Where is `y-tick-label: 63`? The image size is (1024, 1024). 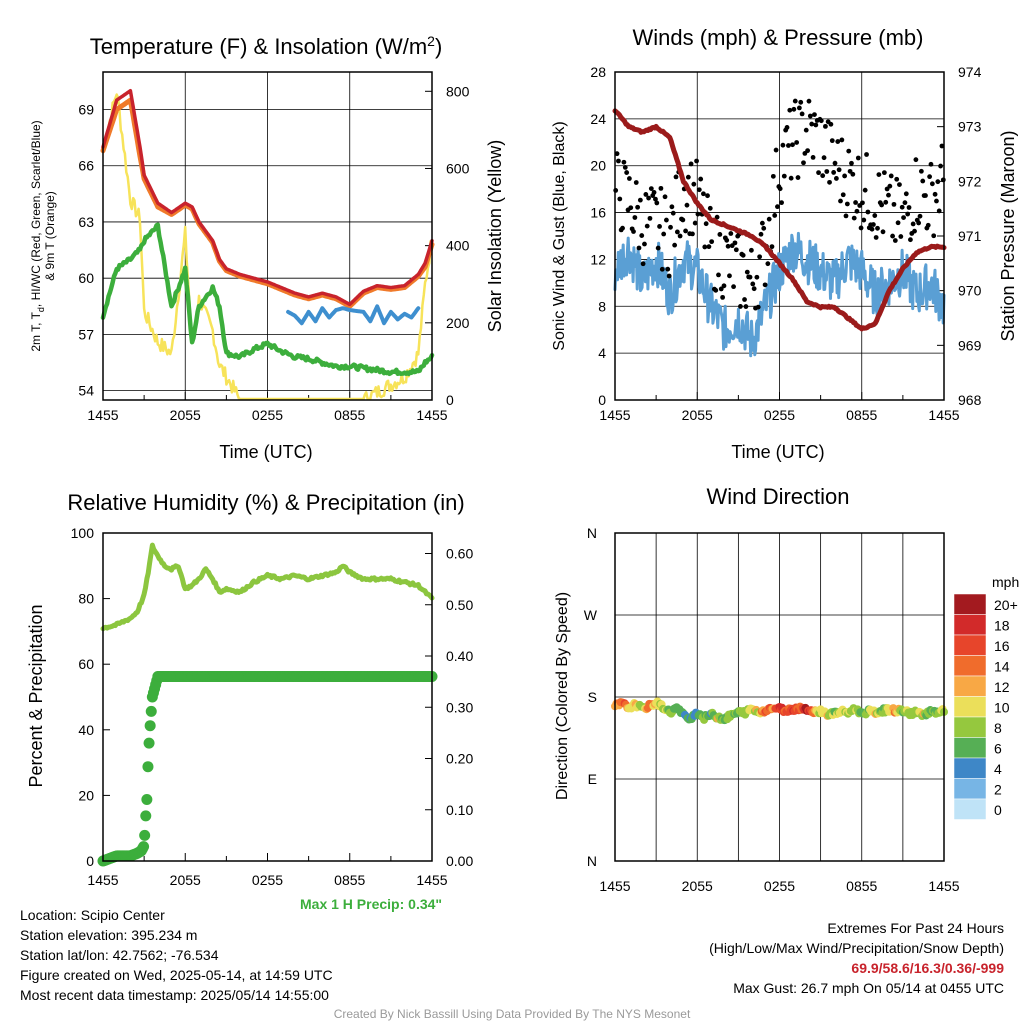
y-tick-label: 63 is located at coordinates (86, 222).